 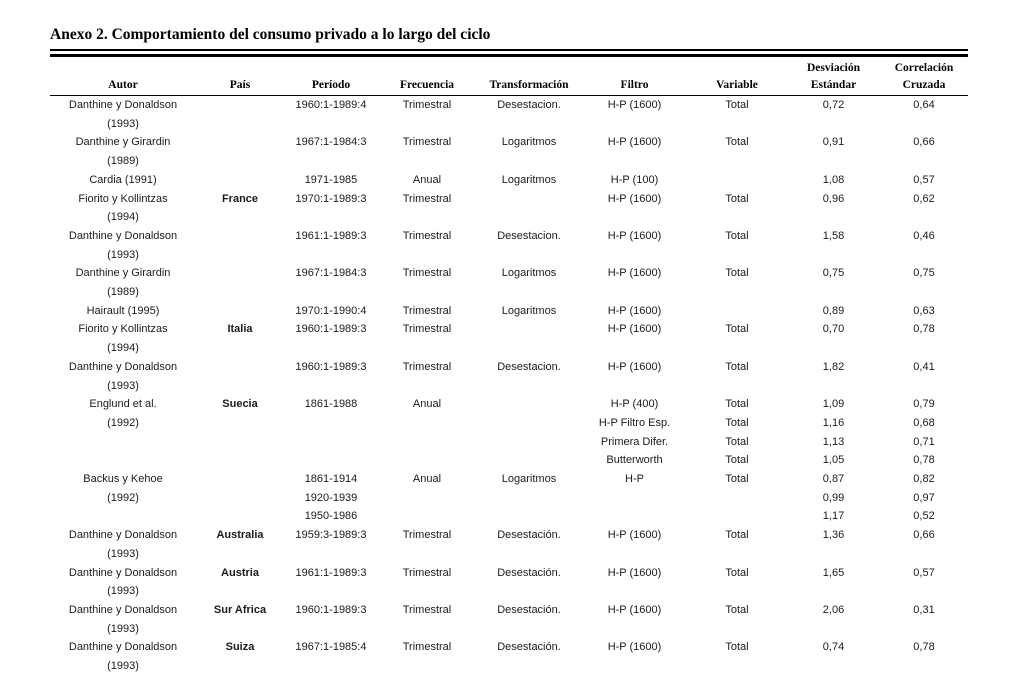 I want to click on cell-frecuencia: Anual, so click(x=427, y=179).